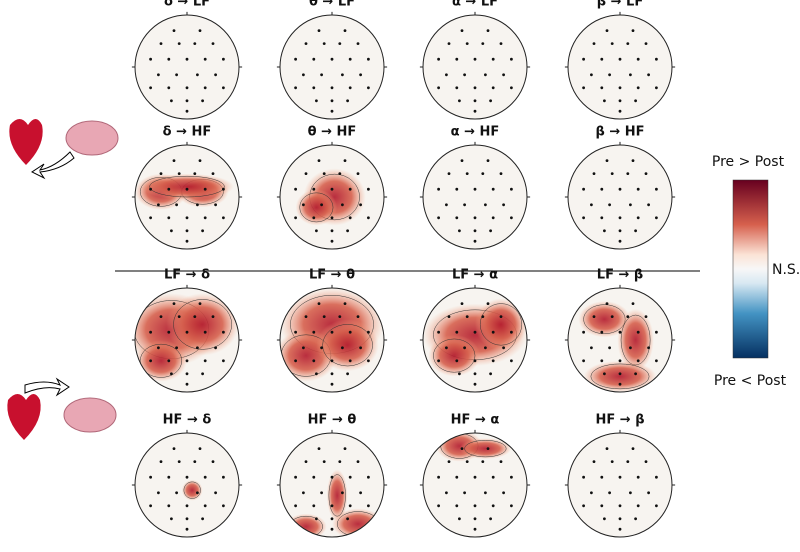 The width and height of the screenshot is (800, 552). Describe the element at coordinates (187, 275) in the screenshot. I see `panel-title: LF → δ` at that location.